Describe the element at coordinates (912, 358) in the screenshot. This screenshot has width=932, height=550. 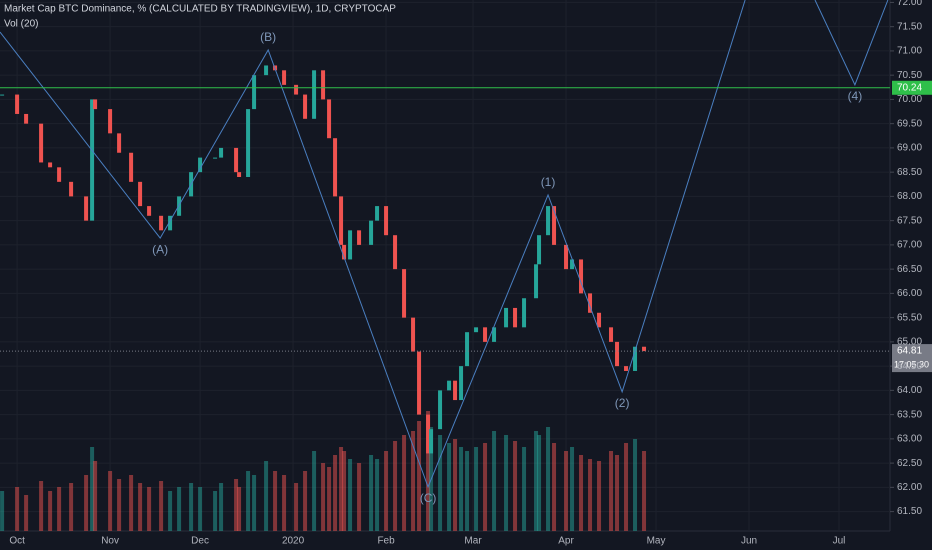
I see `last-price-tag` at that location.